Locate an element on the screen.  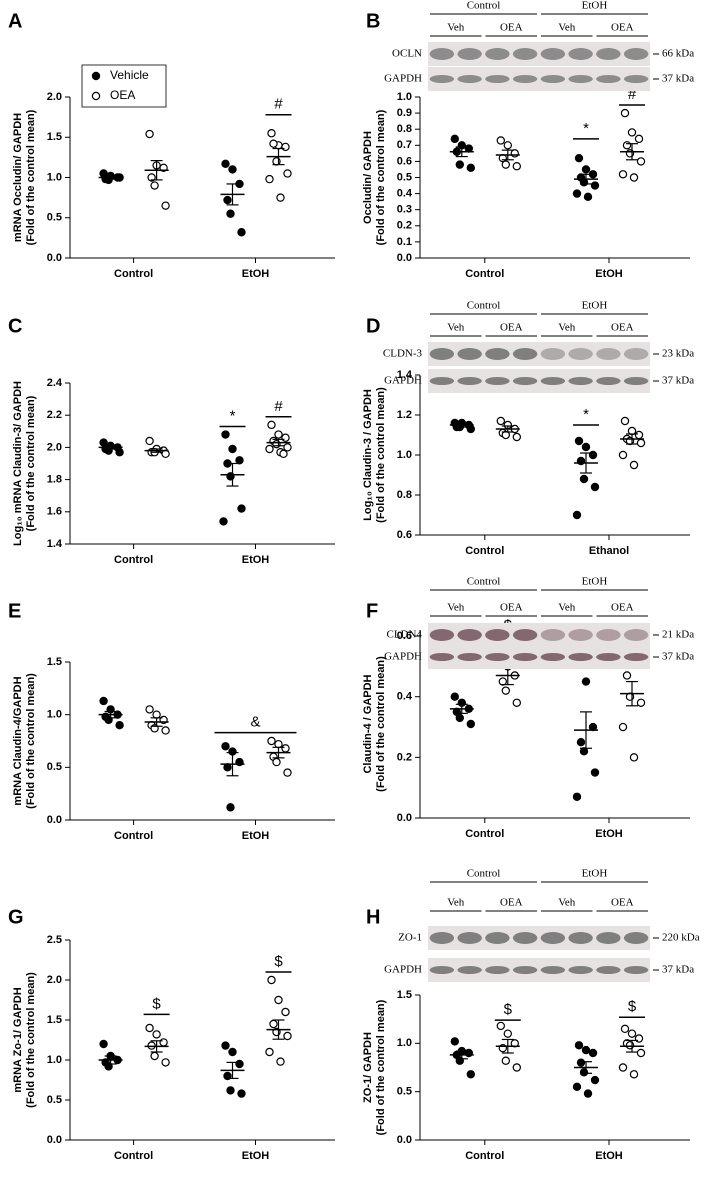
y-tick-label: 0.4 is located at coordinates (405, 697).